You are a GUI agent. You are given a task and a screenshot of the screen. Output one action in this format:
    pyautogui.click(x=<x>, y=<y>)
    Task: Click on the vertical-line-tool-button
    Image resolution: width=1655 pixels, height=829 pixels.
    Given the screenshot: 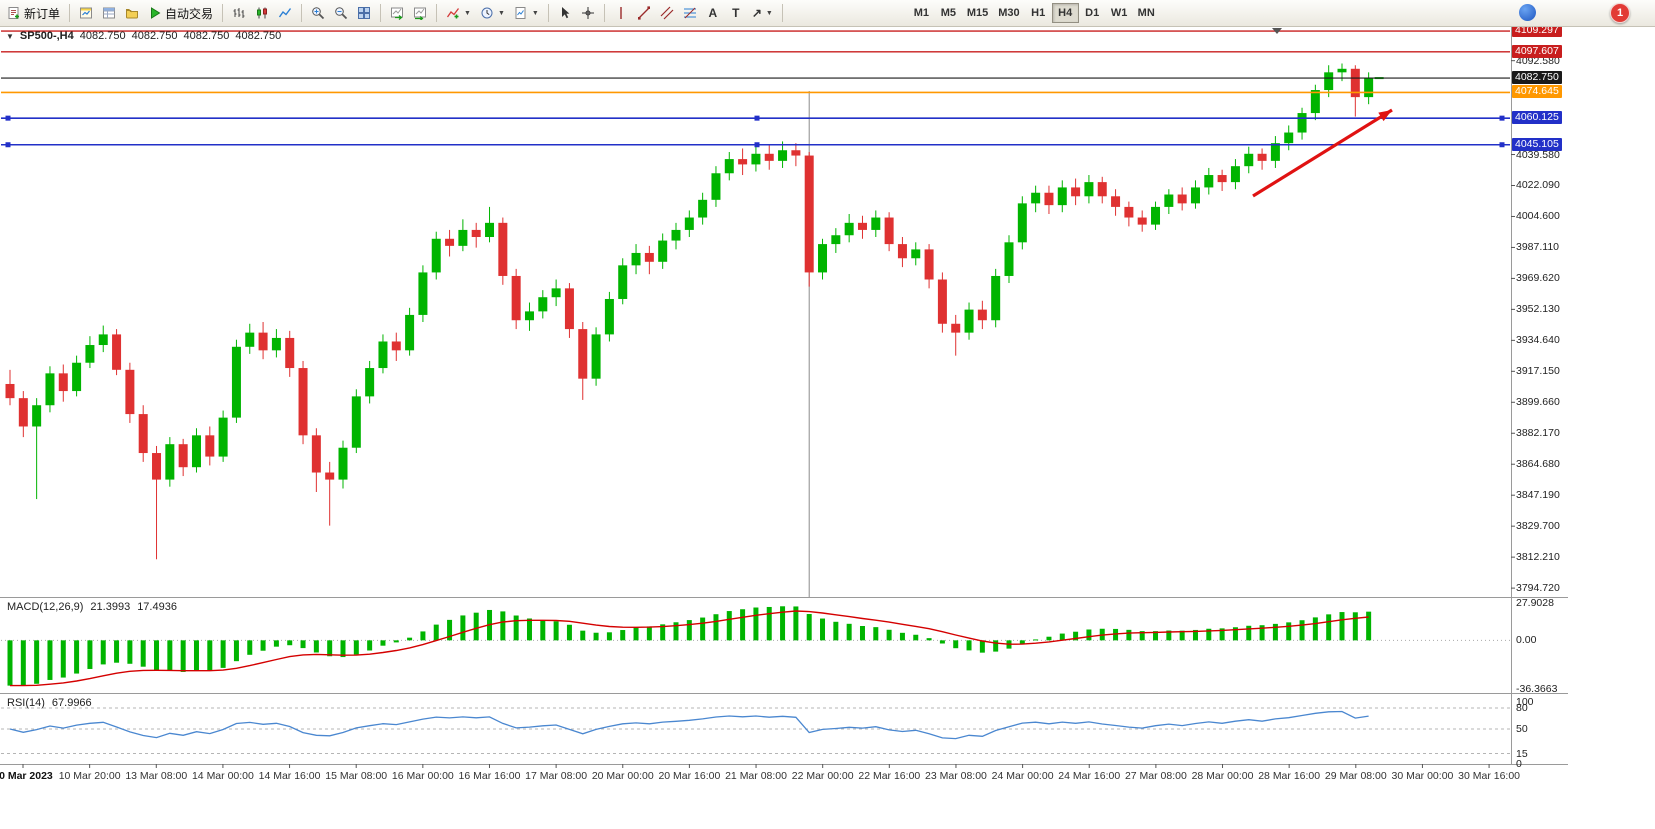 What is the action you would take?
    pyautogui.click(x=621, y=13)
    